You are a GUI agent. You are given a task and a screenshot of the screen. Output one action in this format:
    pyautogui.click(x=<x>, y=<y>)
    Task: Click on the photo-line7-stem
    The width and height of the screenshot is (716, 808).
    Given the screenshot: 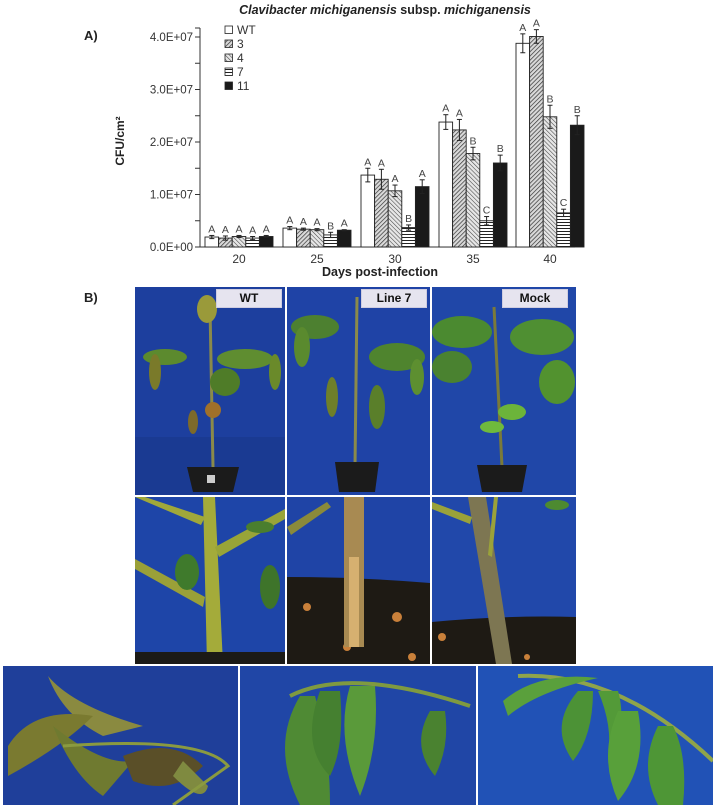 What is the action you would take?
    pyautogui.click(x=358, y=580)
    